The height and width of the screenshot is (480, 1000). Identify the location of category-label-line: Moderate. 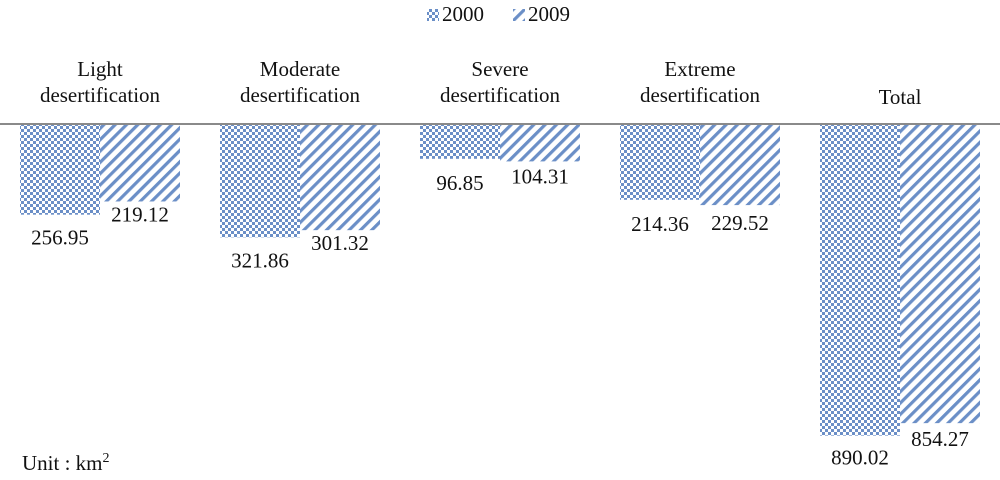
(300, 69).